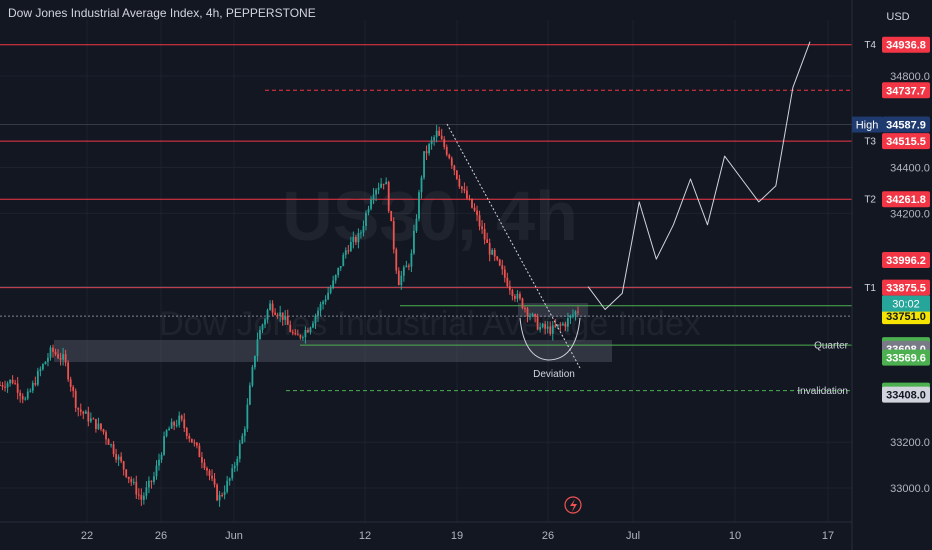 The image size is (932, 550). I want to click on level-label: T3, so click(870, 142).